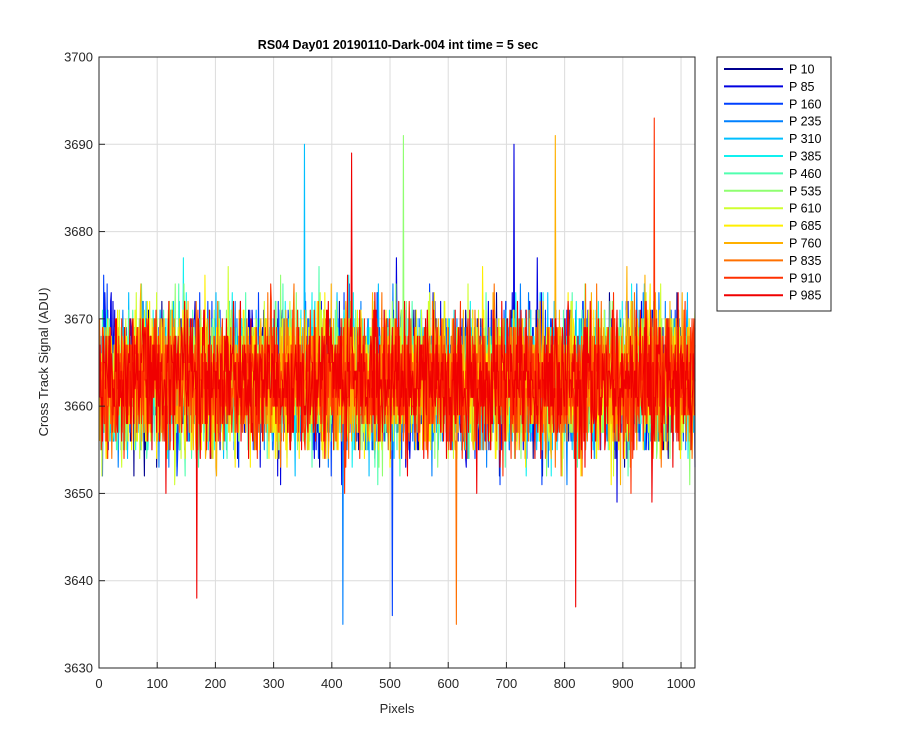 Image resolution: width=900 pixels, height=750 pixels. What do you see at coordinates (805, 261) in the screenshot?
I see `legend-label: P 835` at bounding box center [805, 261].